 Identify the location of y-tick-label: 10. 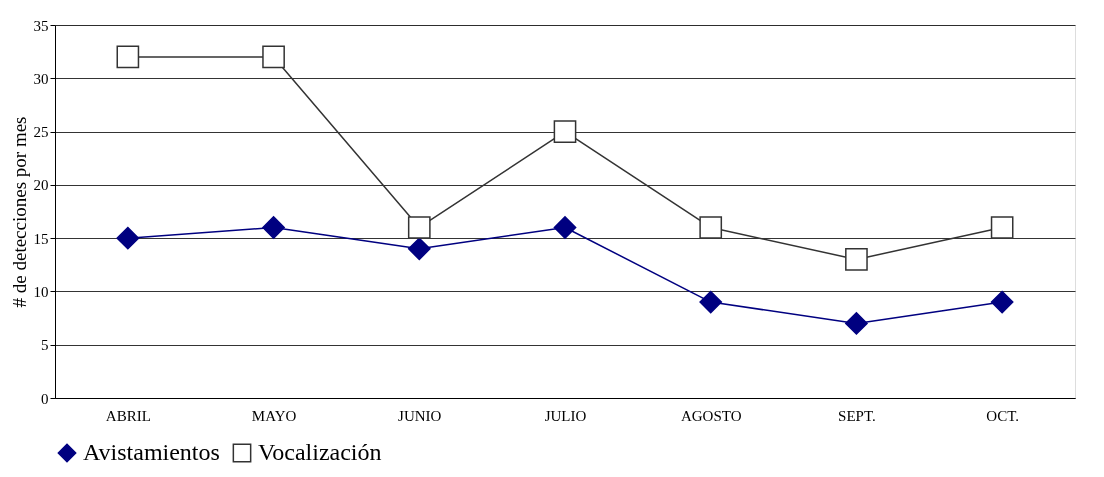
(41, 291).